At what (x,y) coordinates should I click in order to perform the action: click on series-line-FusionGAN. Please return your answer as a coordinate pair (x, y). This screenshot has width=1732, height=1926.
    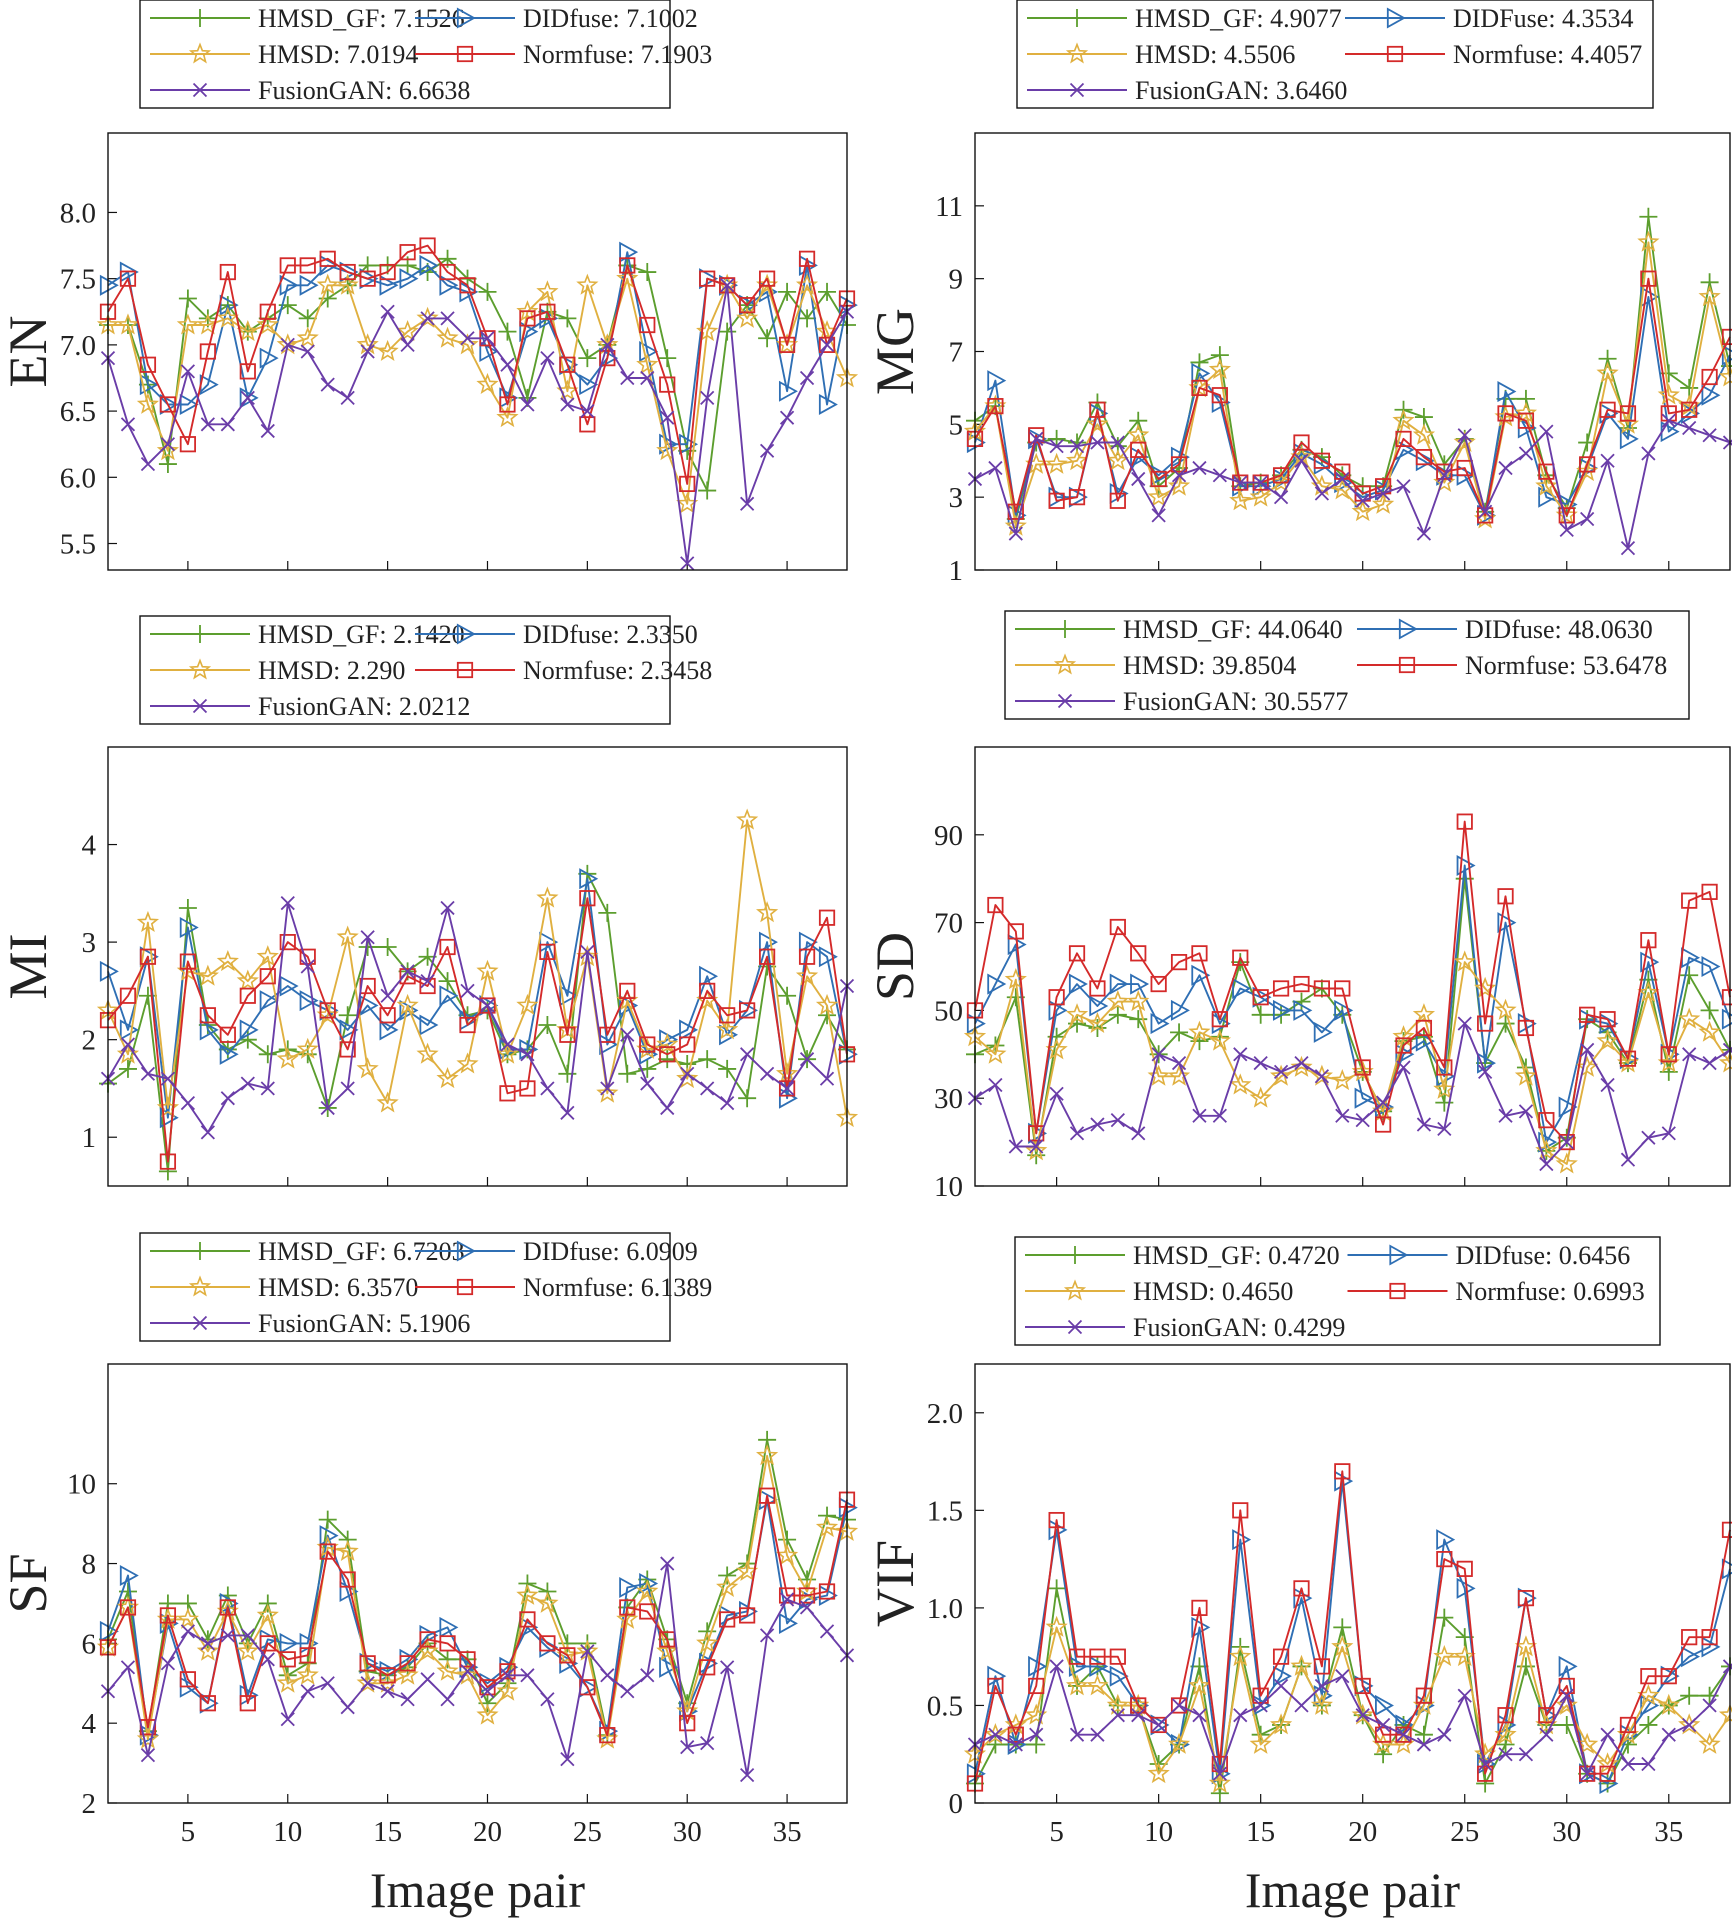
    Looking at the image, I should click on (477, 424).